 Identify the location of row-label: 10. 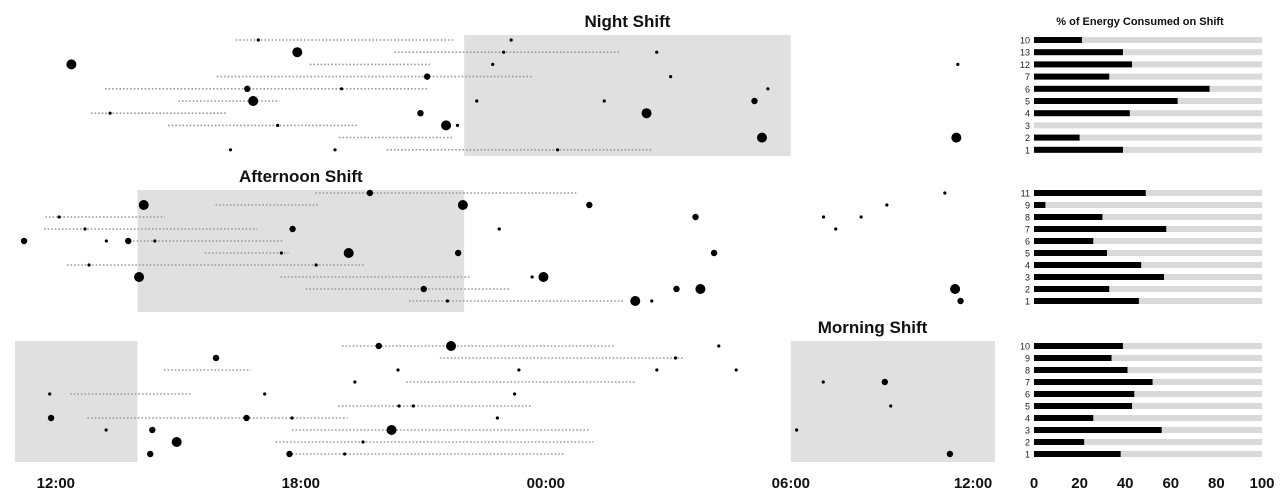
(1025, 347).